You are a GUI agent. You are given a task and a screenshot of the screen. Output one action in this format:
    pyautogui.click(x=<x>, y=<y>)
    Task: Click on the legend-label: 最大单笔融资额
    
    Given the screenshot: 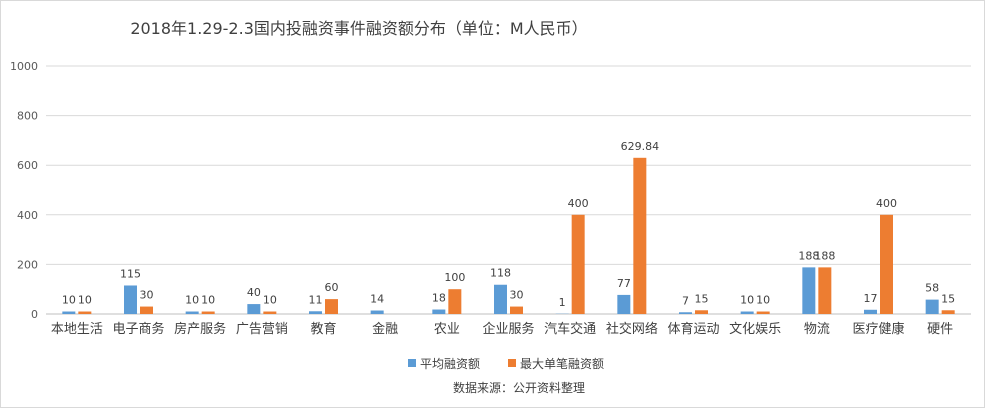 What is the action you would take?
    pyautogui.click(x=562, y=363)
    